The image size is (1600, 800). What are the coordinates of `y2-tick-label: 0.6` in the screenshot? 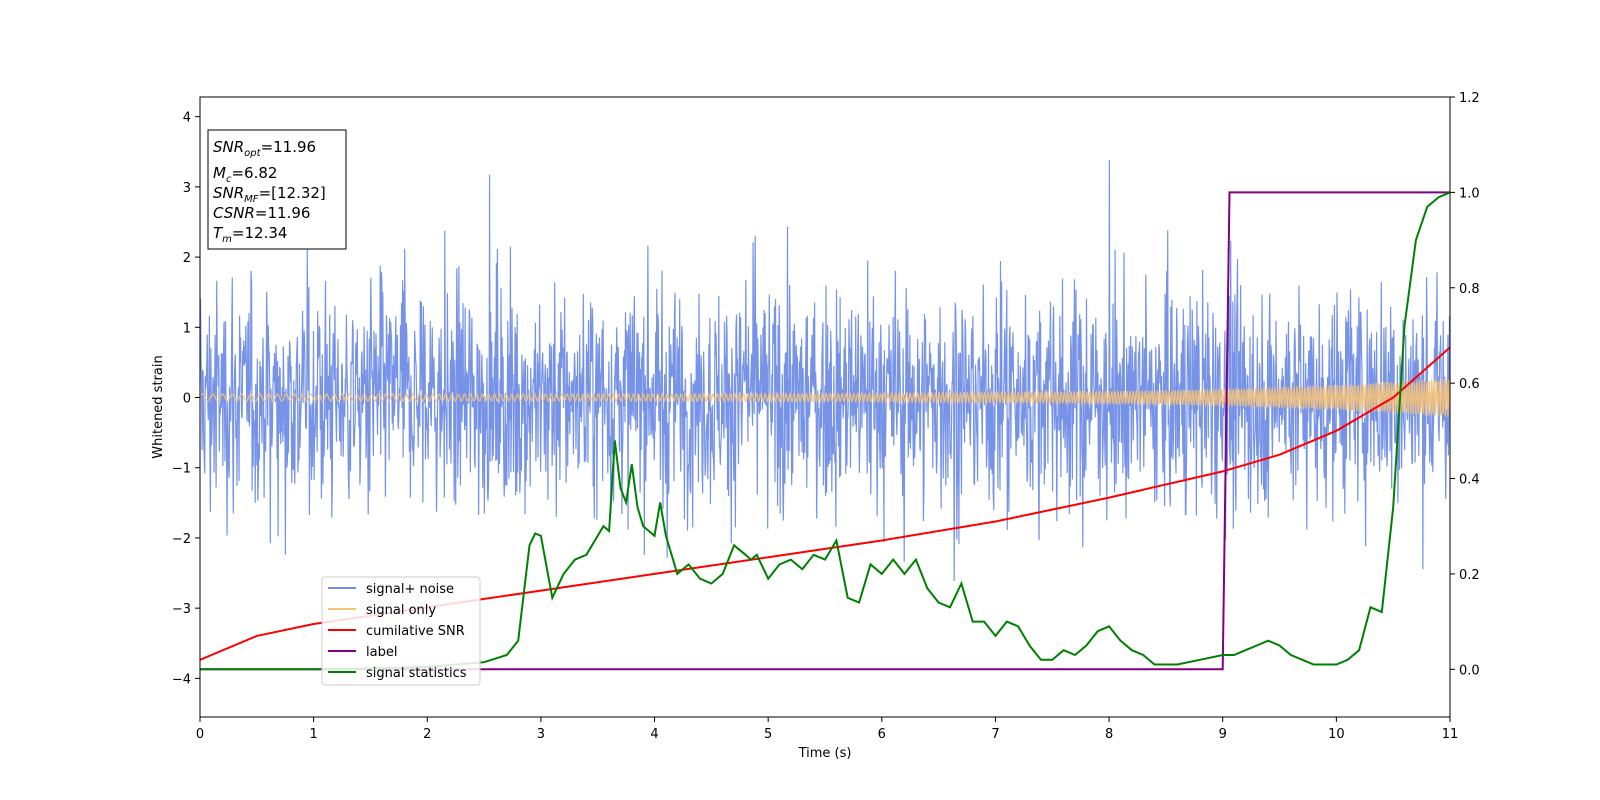 It's located at (1469, 384).